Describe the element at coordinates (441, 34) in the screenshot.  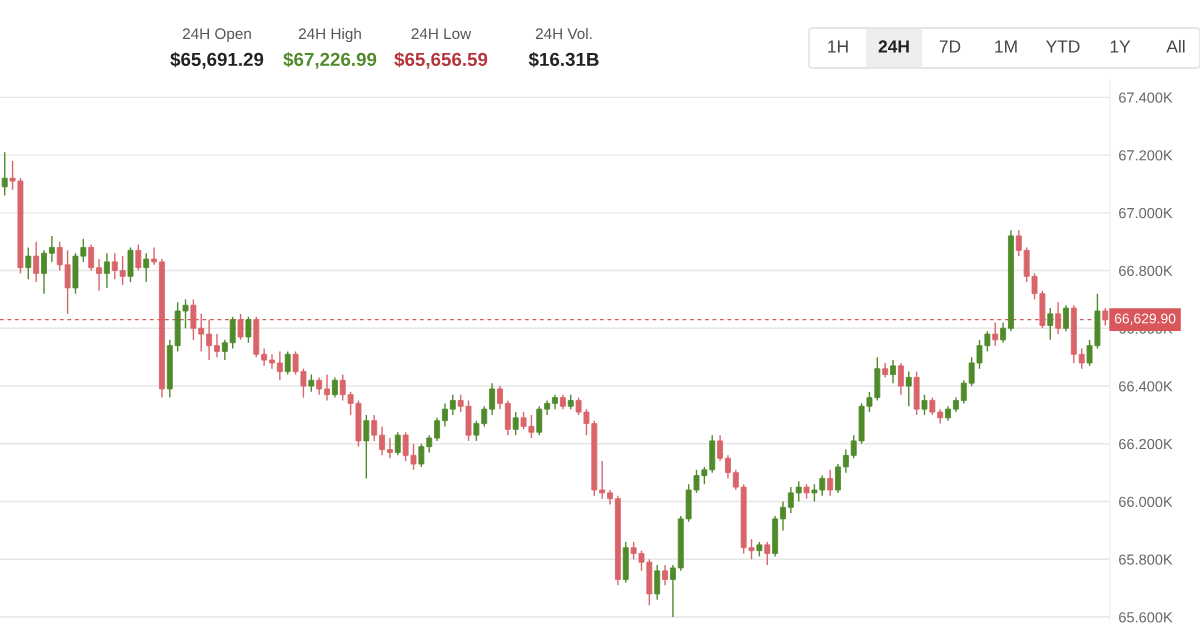
I see `text: 24H Low` at that location.